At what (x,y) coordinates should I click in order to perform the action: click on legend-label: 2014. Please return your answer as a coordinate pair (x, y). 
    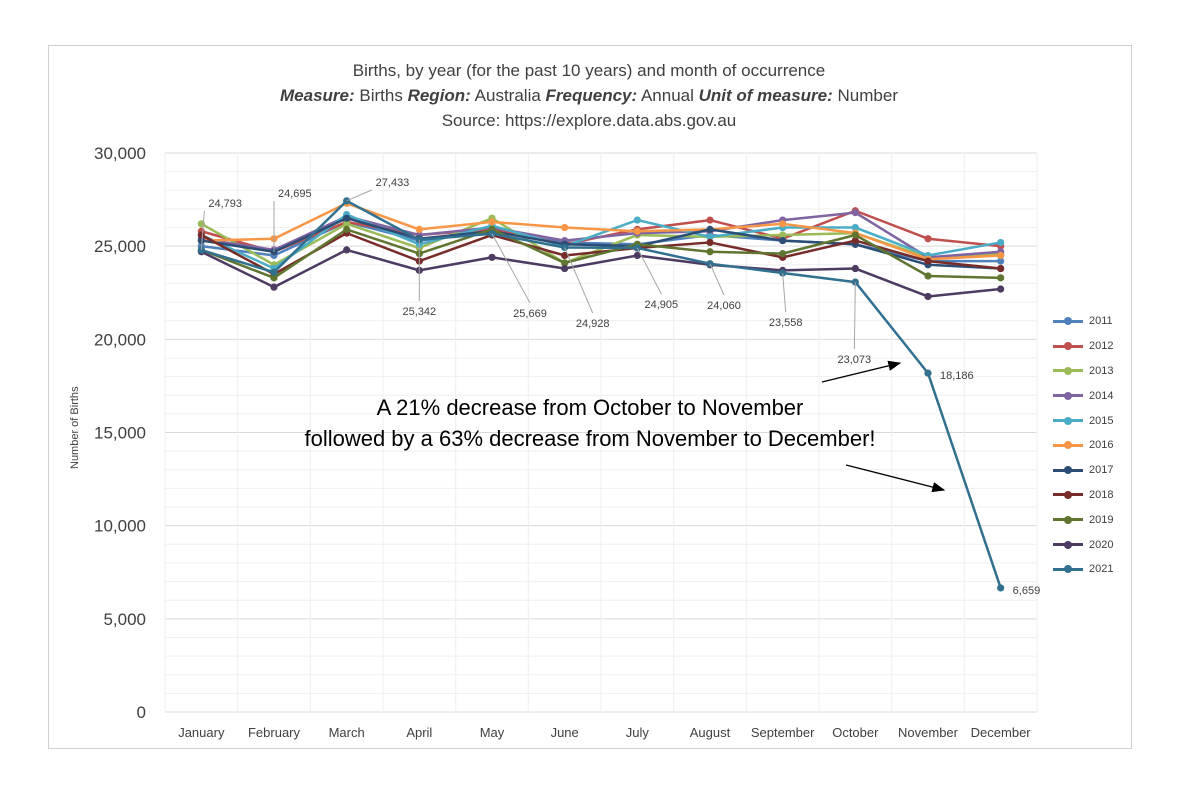
    Looking at the image, I should click on (1101, 395).